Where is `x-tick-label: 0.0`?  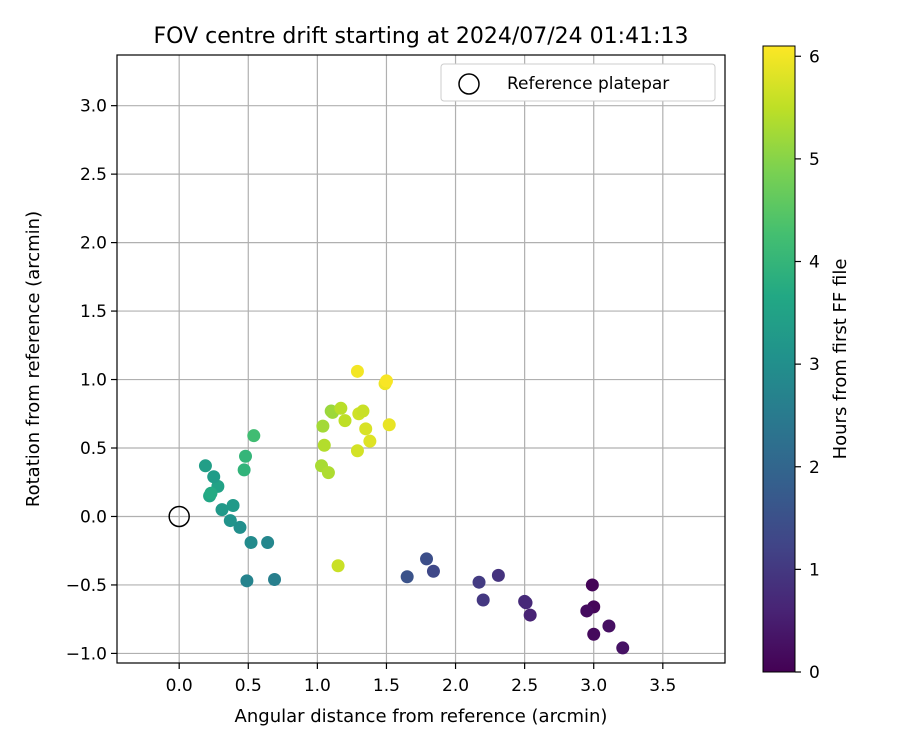
x-tick-label: 0.0 is located at coordinates (179, 686).